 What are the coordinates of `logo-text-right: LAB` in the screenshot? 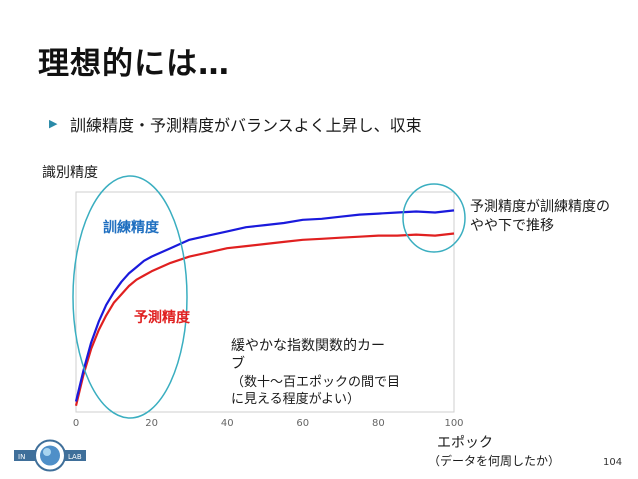 It's located at (75, 457).